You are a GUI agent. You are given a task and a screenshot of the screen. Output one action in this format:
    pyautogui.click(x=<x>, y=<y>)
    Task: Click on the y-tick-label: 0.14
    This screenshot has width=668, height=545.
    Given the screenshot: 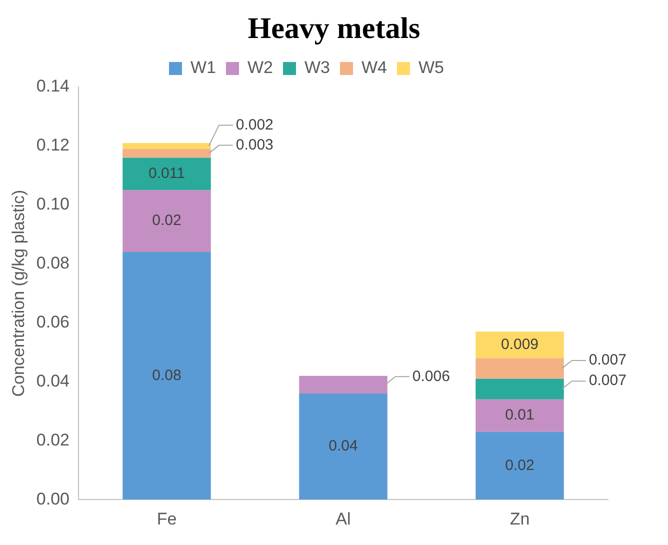 What is the action you would take?
    pyautogui.click(x=53, y=86)
    